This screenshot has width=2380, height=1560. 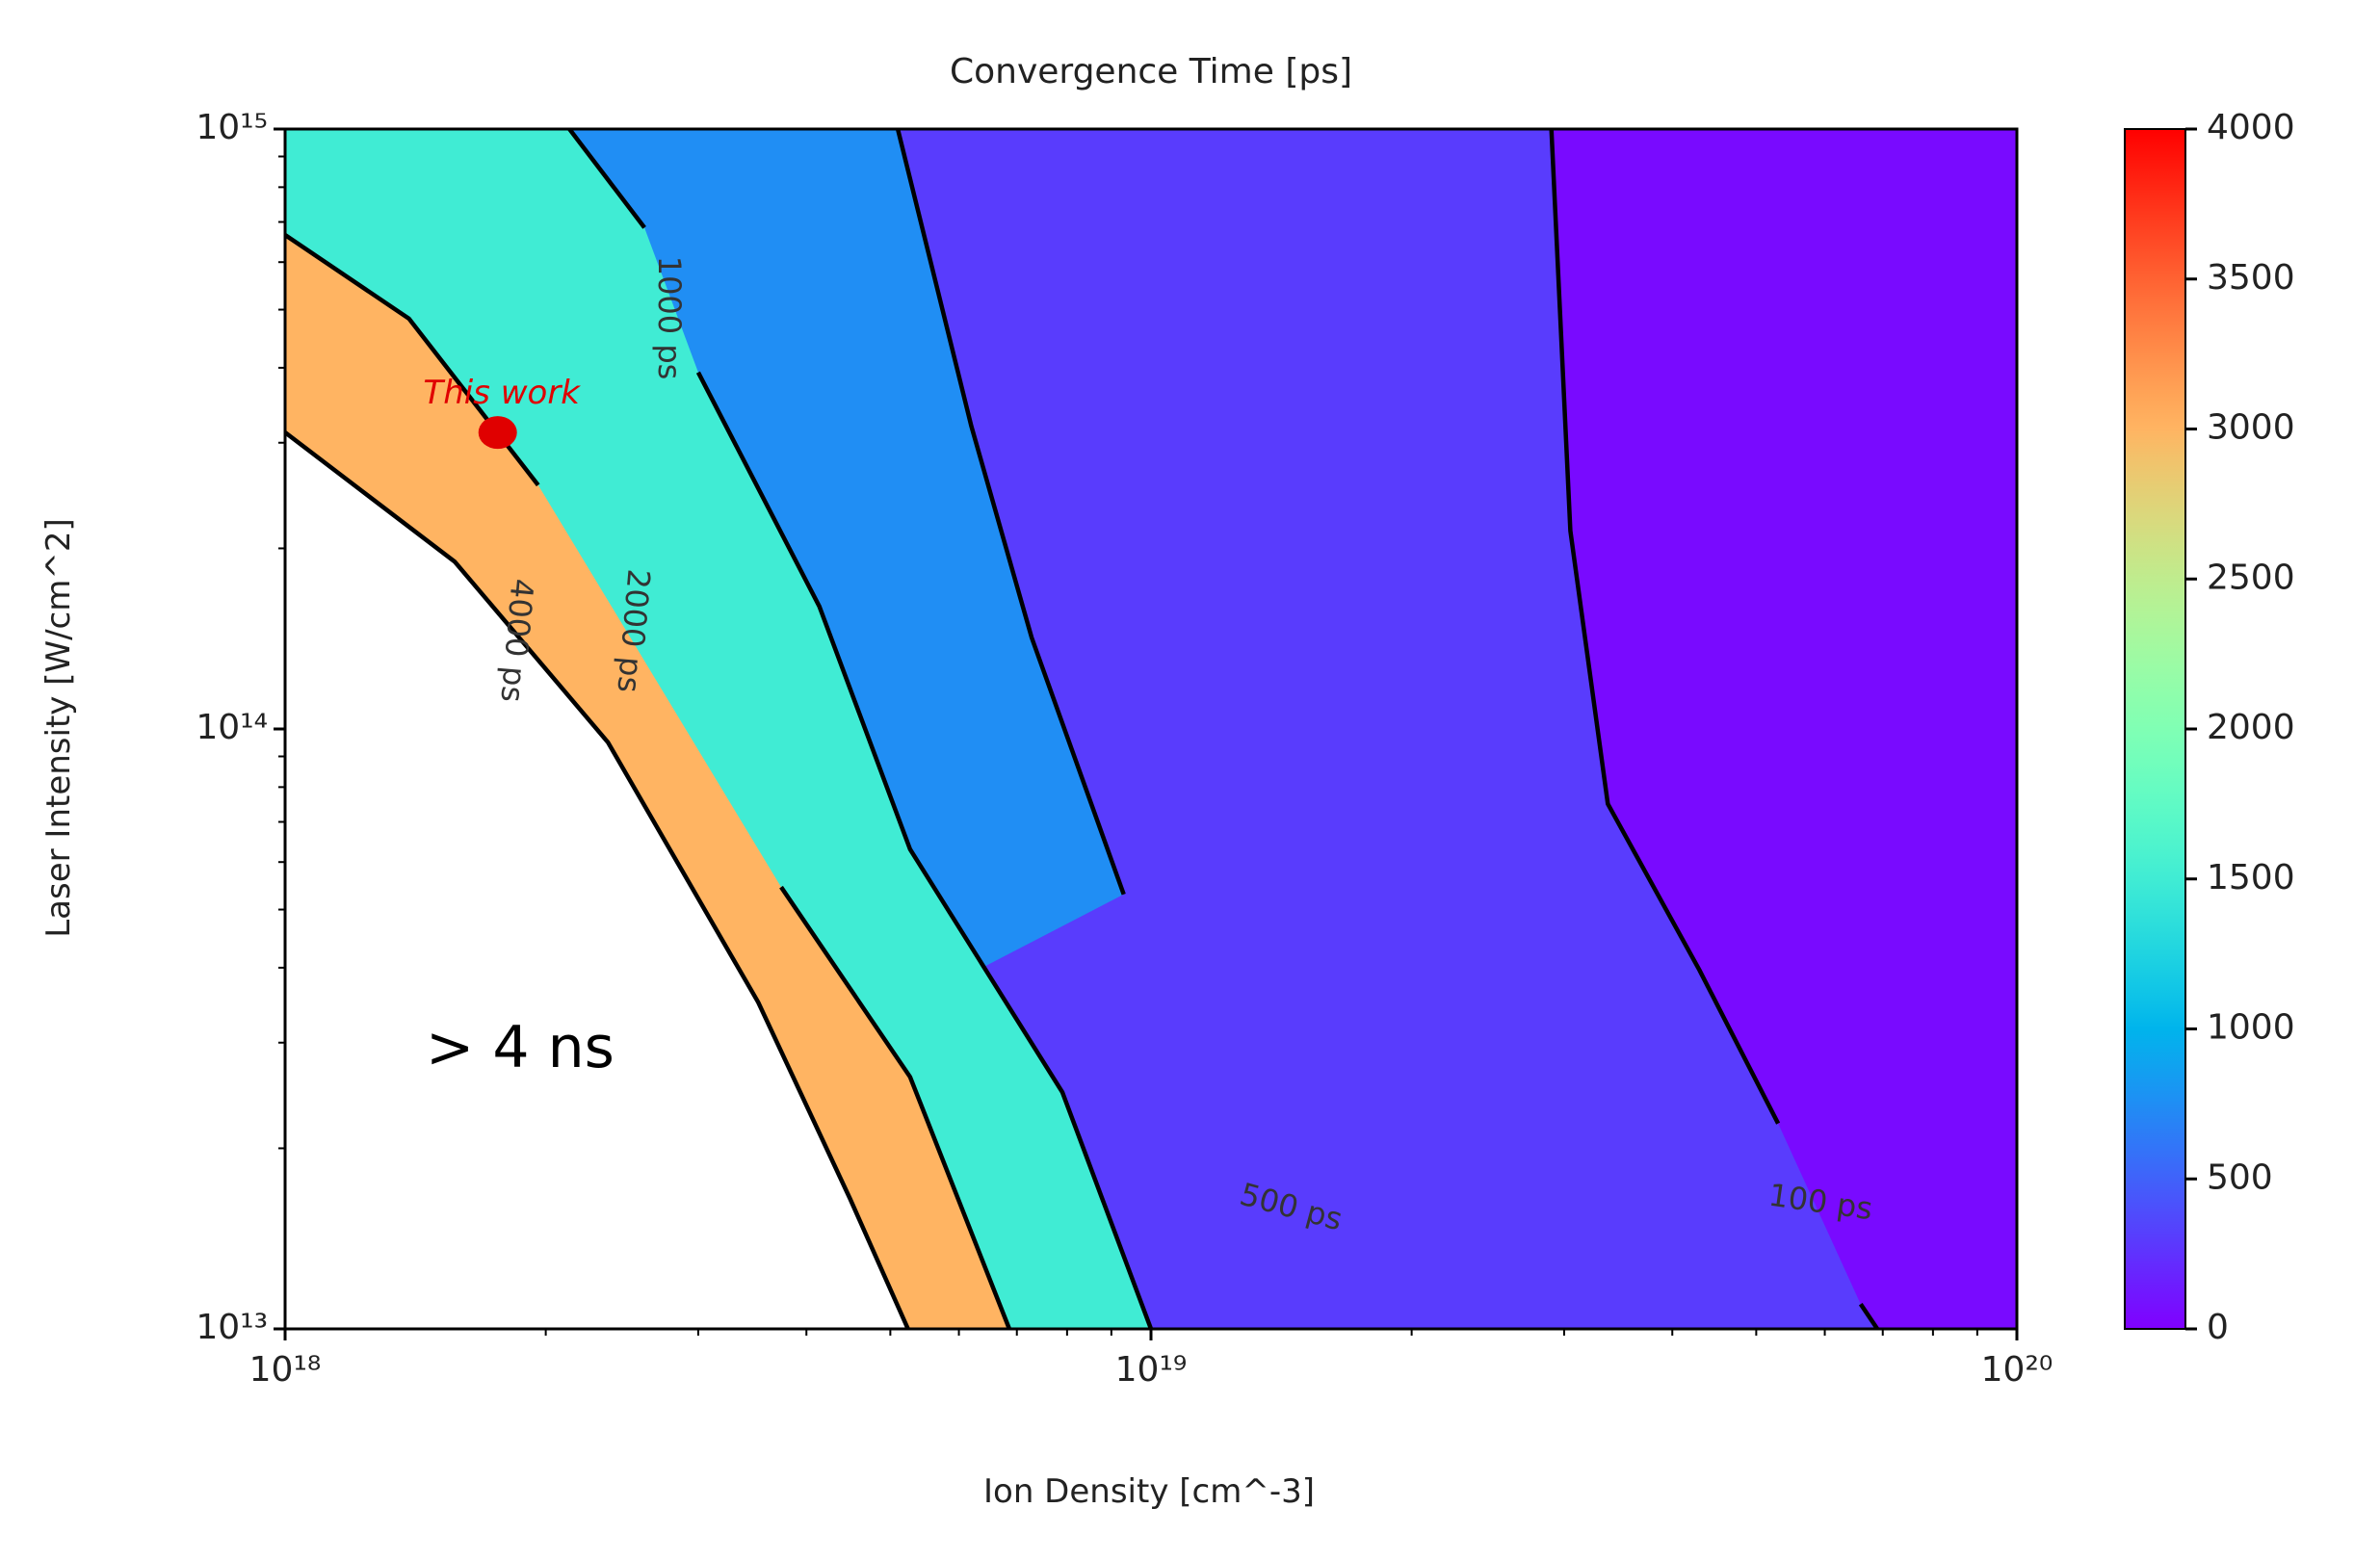 What do you see at coordinates (1151, 71) in the screenshot?
I see `chart-title: Convergence Time [ps]` at bounding box center [1151, 71].